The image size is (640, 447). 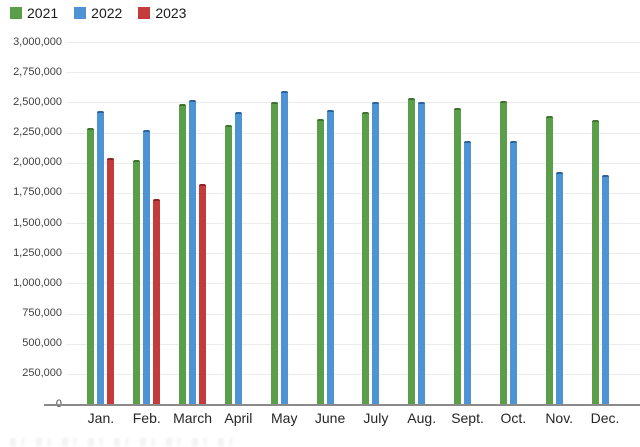 What do you see at coordinates (238, 418) in the screenshot?
I see `x-tick-label: April` at bounding box center [238, 418].